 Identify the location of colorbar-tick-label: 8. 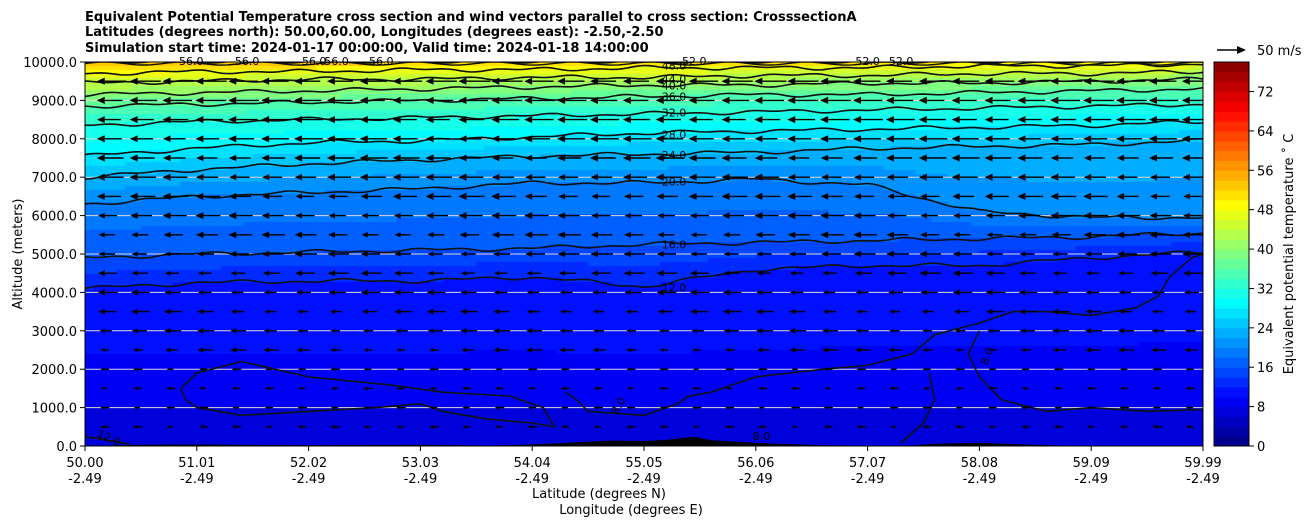
(1261, 408).